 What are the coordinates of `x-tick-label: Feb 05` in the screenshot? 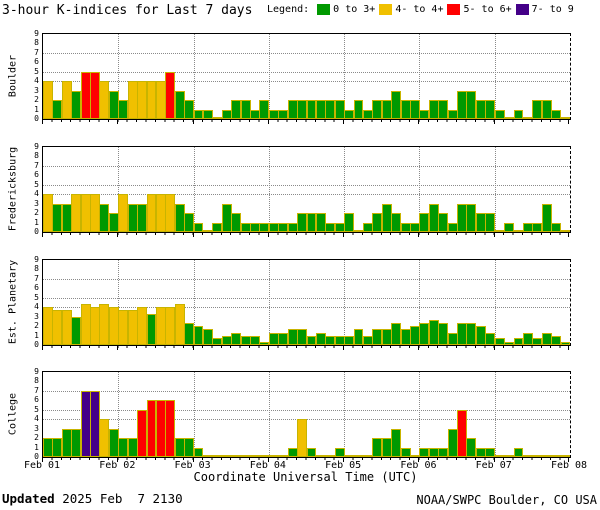 It's located at (343, 465).